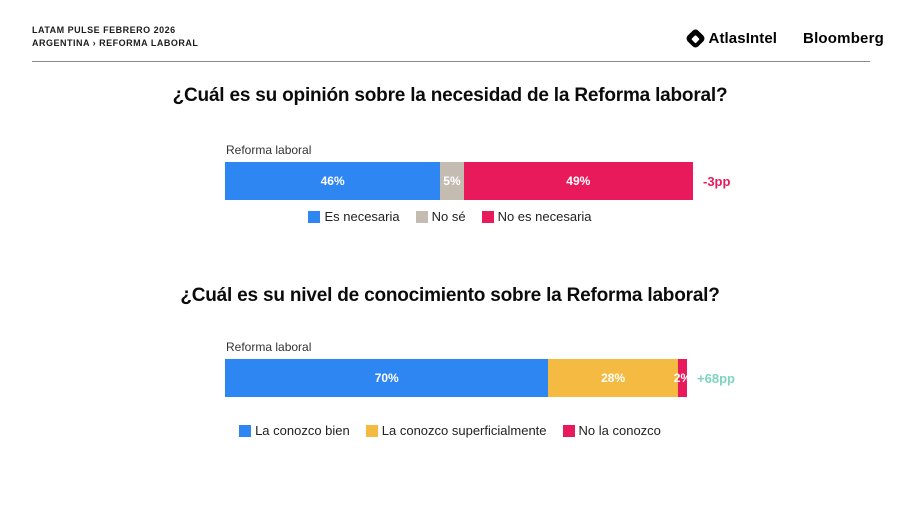 The height and width of the screenshot is (505, 900). Describe the element at coordinates (716, 378) in the screenshot. I see `delta-annotation: +68pp` at that location.